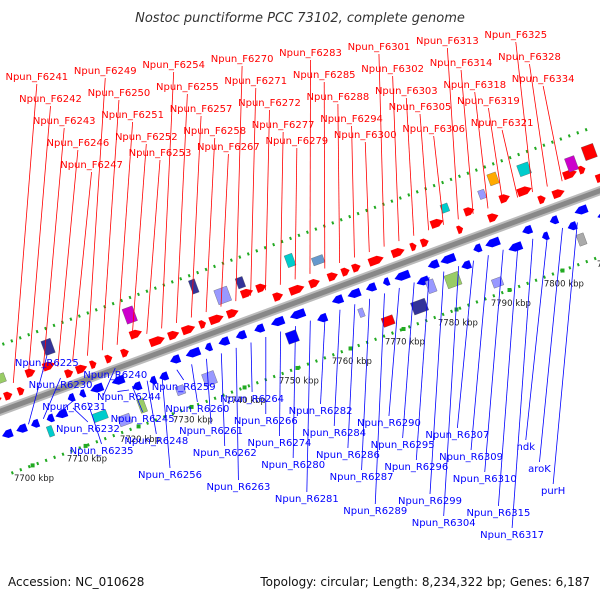 Image resolution: width=600 pixels, height=600 pixels. What do you see at coordinates (160, 153) in the screenshot?
I see `gene-label: Npun_F6253` at bounding box center [160, 153].